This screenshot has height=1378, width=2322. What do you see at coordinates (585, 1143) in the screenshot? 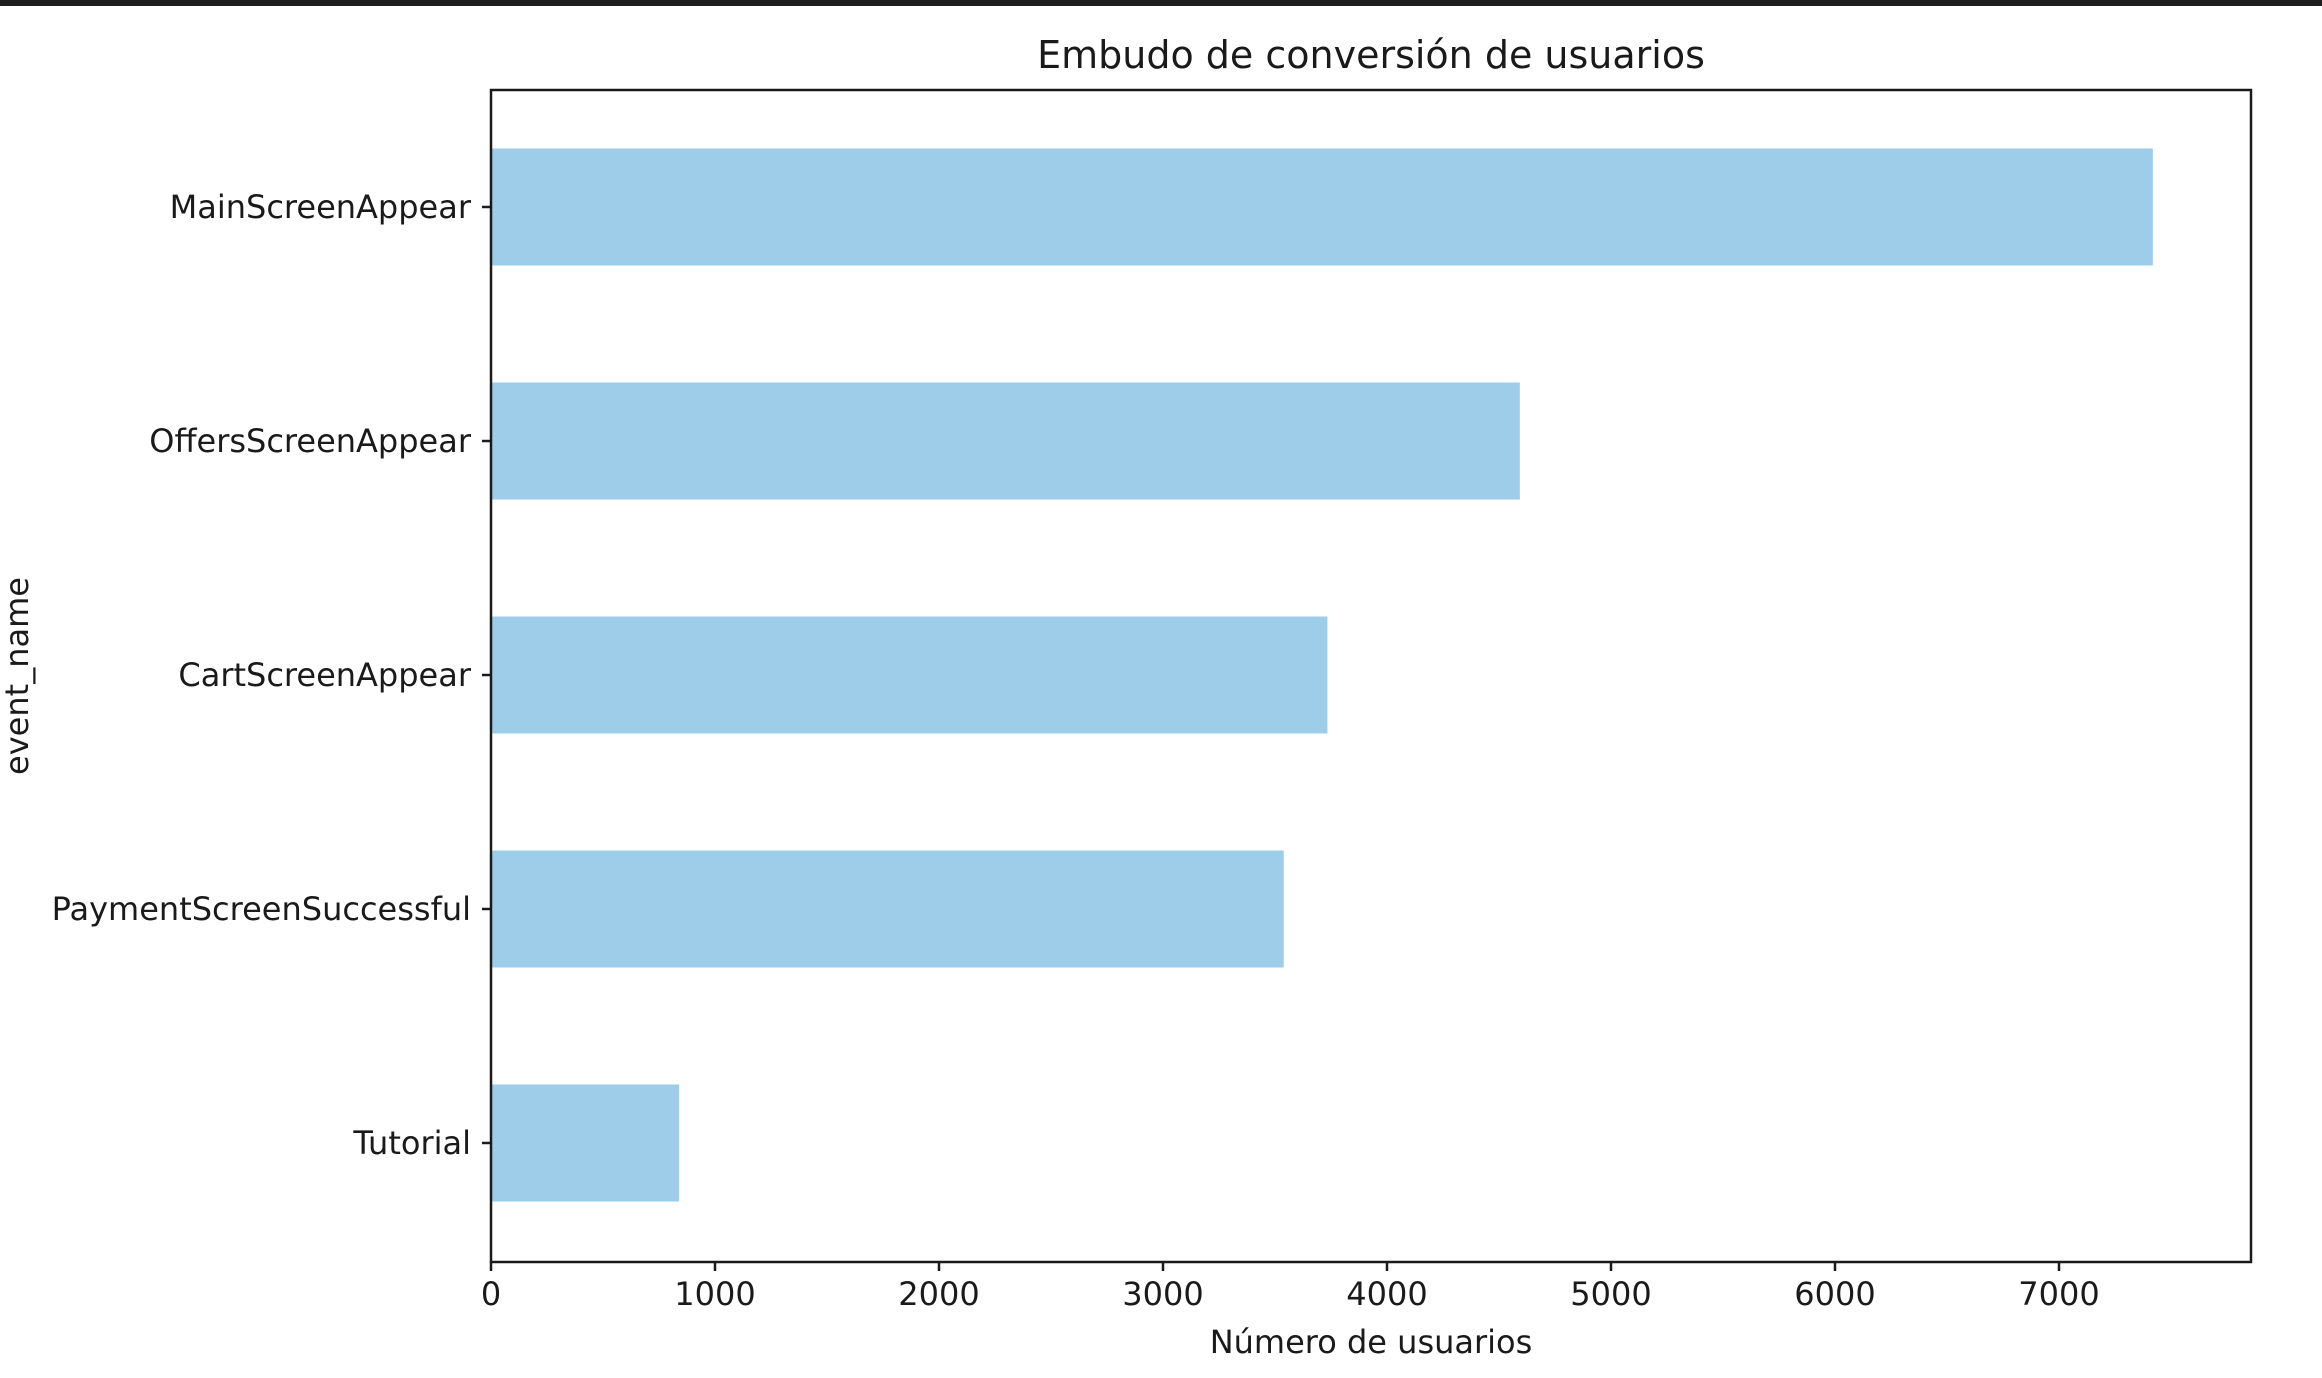
I see `bar-Tutorial` at bounding box center [585, 1143].